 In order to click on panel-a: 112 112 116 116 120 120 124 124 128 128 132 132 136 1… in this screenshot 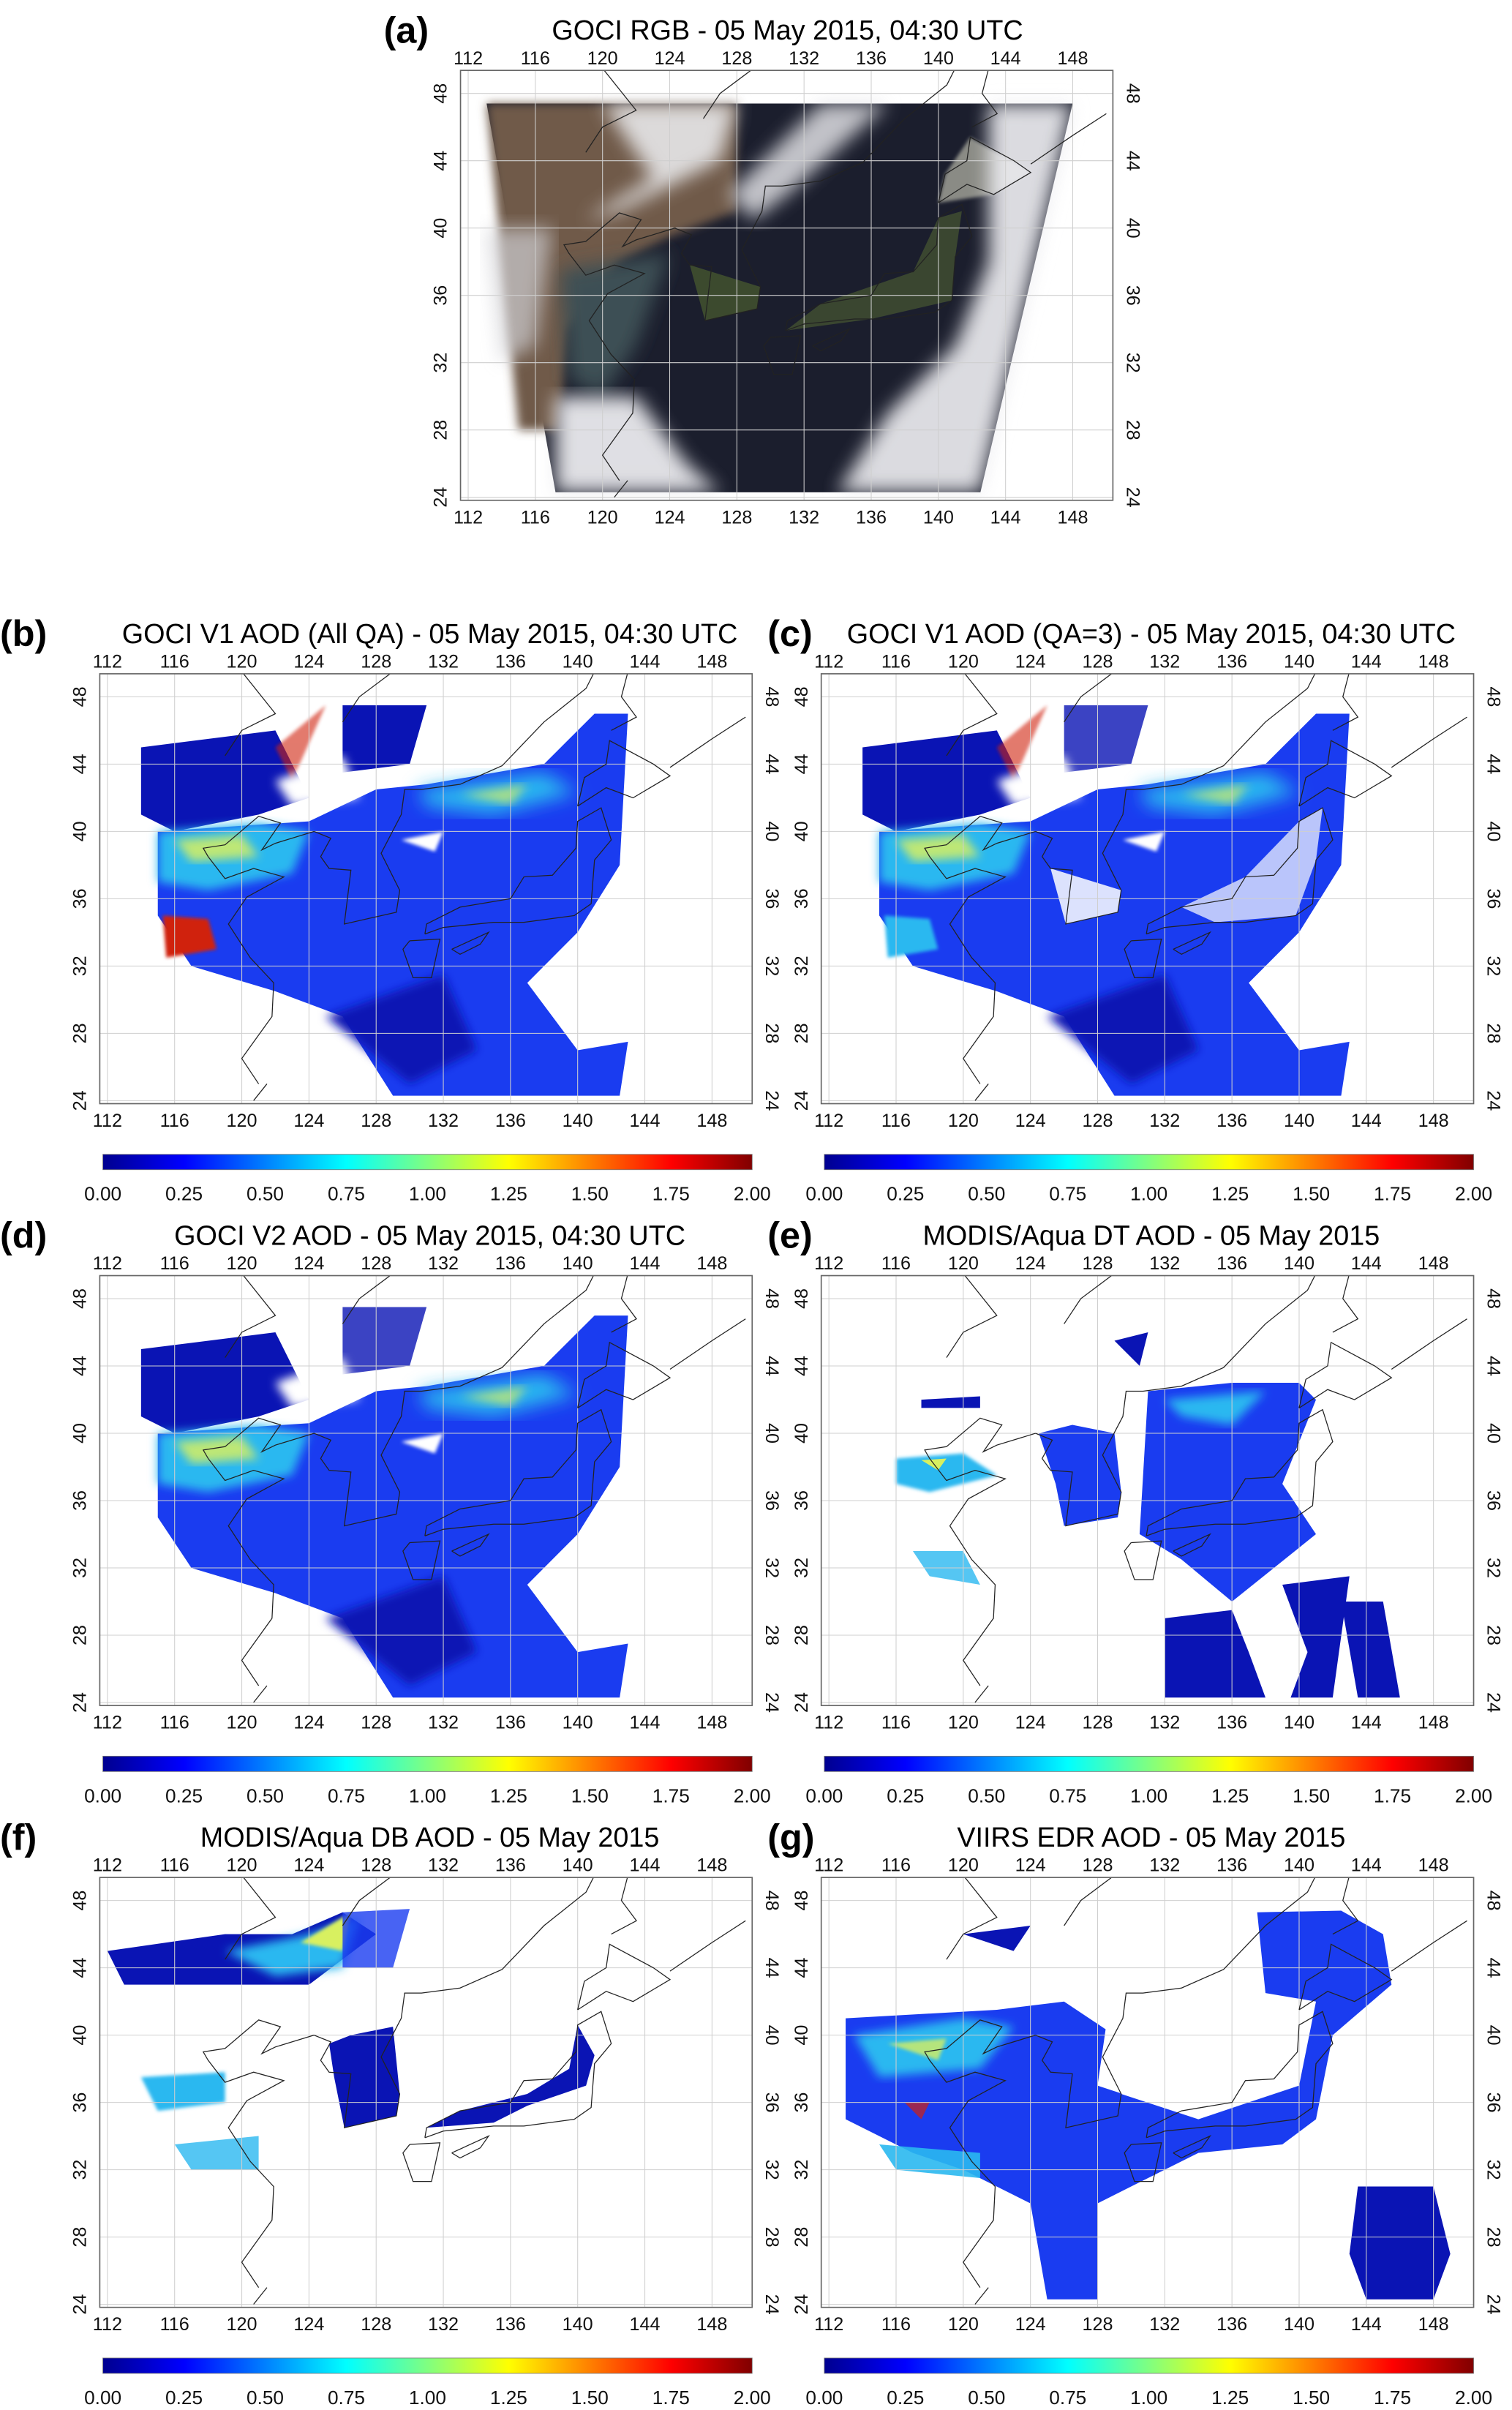, I will do `click(763, 268)`.